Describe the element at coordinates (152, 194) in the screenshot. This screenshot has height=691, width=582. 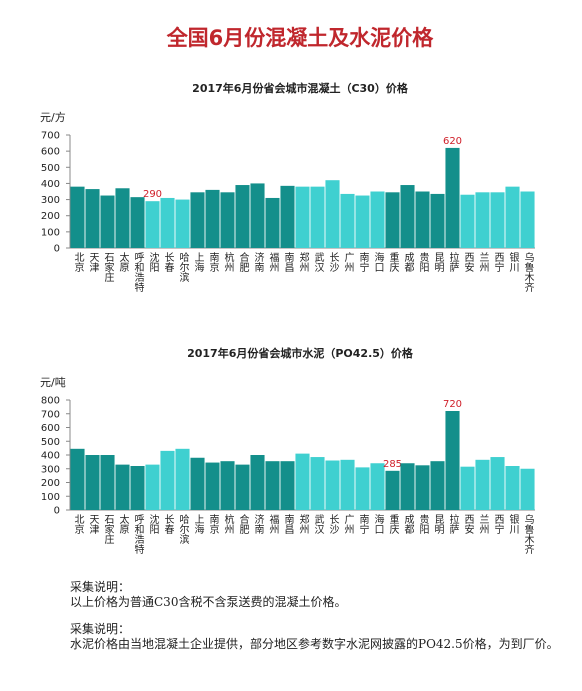
I see `data-label: 290` at that location.